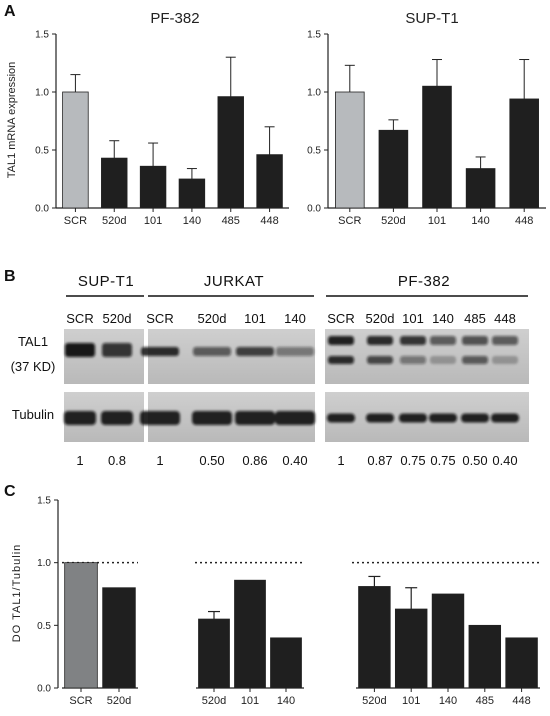 The image size is (550, 716). I want to click on panel-label-b: B, so click(10, 276).